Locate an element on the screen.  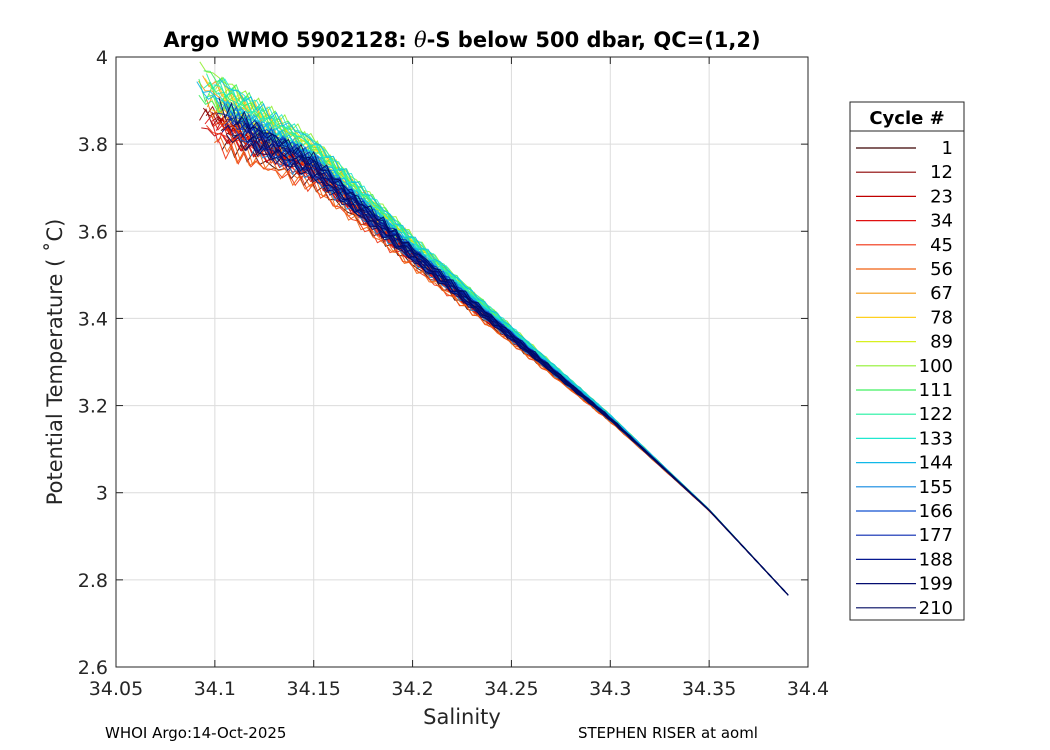
y-axis-label: Potential Temperature ( ˚C) is located at coordinates (55, 362).